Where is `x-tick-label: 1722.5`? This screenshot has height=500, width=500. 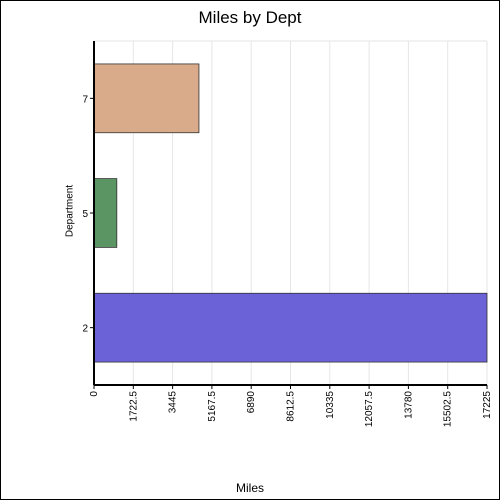 x-tick-label: 1722.5 is located at coordinates (133, 406).